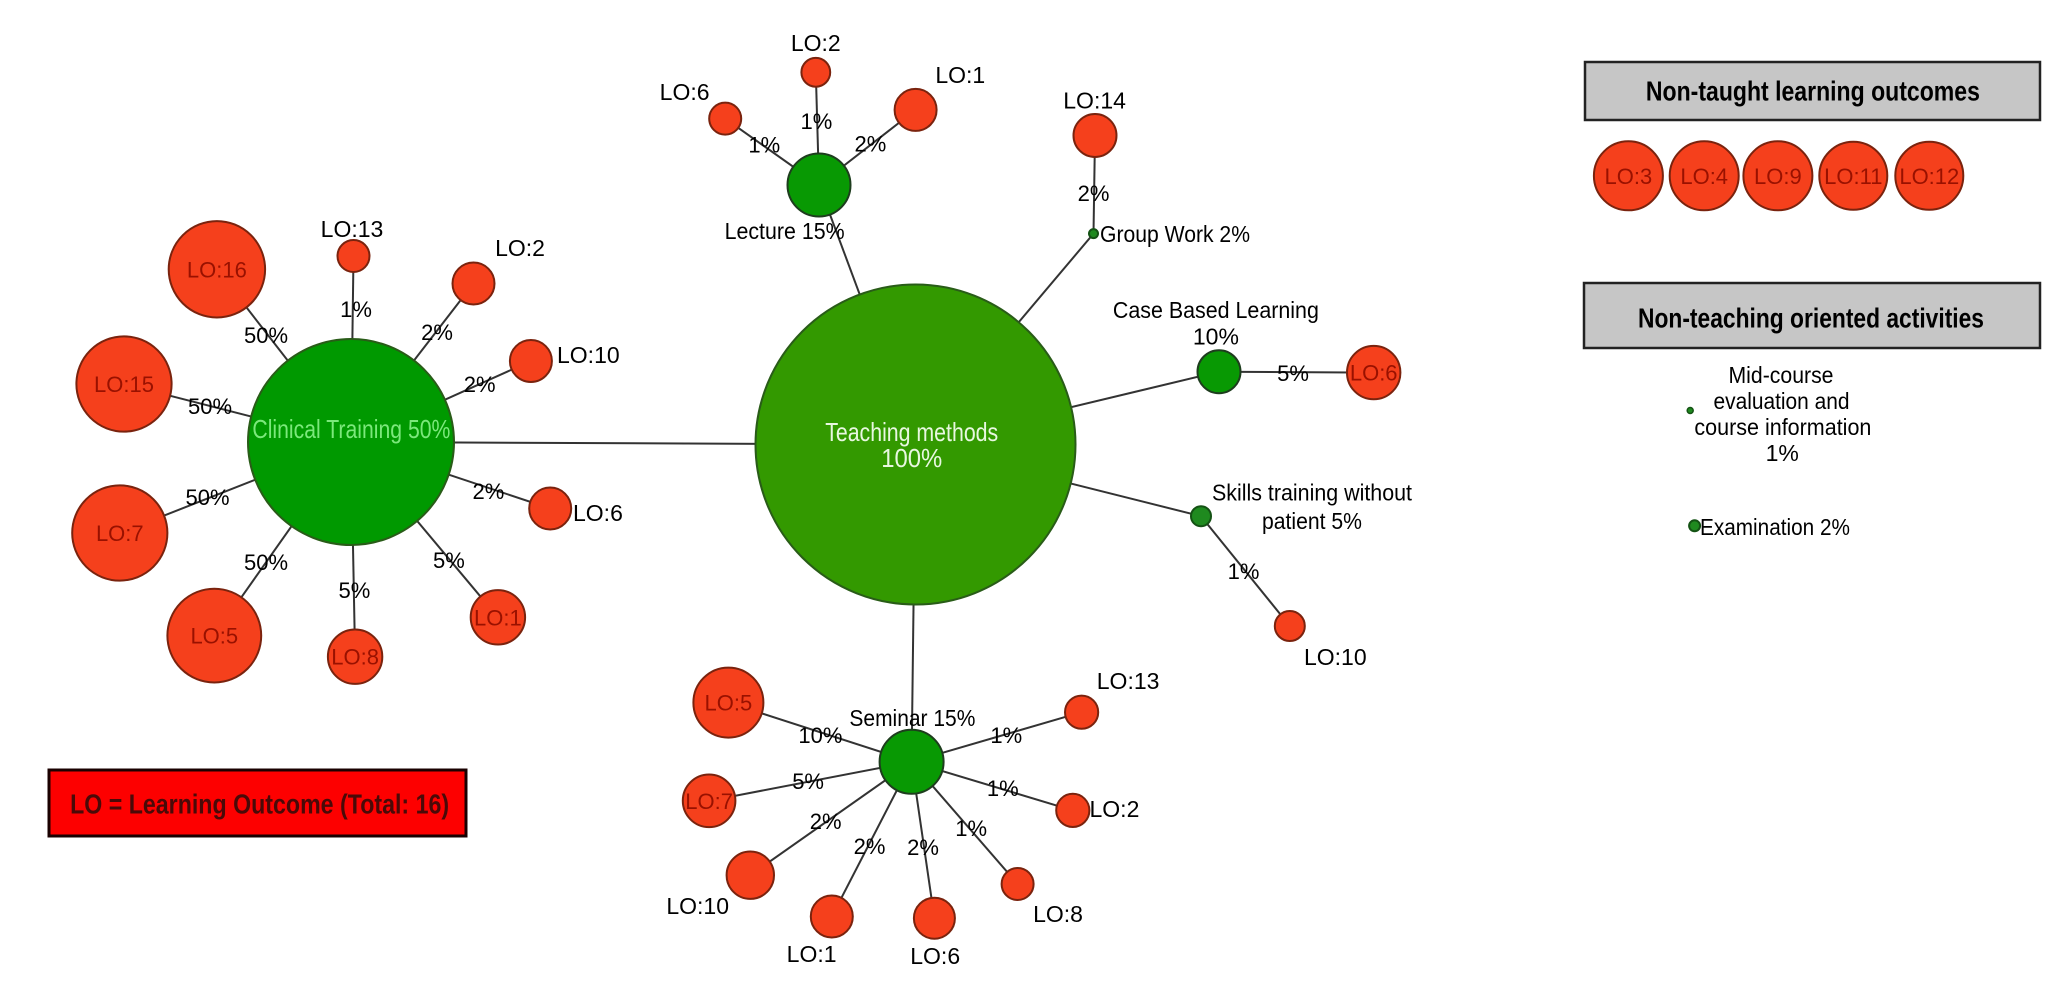 This screenshot has width=2059, height=1001. What do you see at coordinates (1094, 101) in the screenshot?
I see `svg-text: LO:14` at bounding box center [1094, 101].